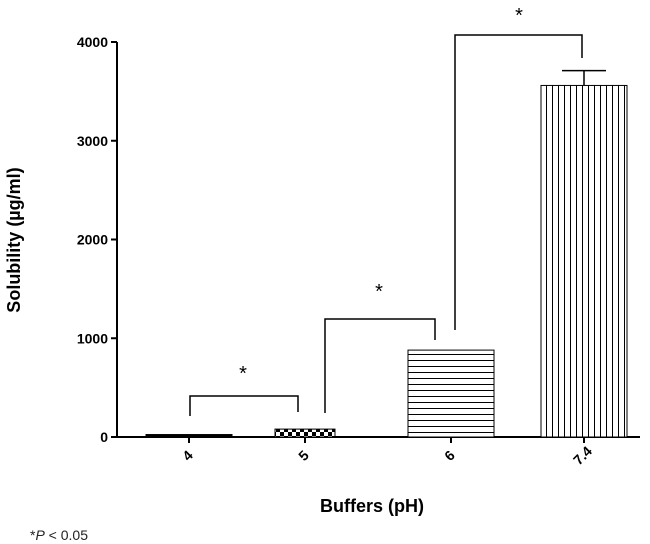 Image resolution: width=650 pixels, height=544 pixels. Describe the element at coordinates (187, 455) in the screenshot. I see `x-tick-label-4: 4` at that location.